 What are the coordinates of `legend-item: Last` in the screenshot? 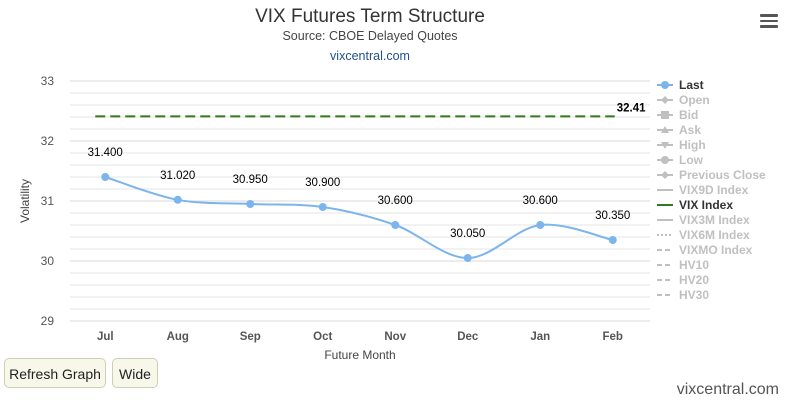 It's located at (680, 85).